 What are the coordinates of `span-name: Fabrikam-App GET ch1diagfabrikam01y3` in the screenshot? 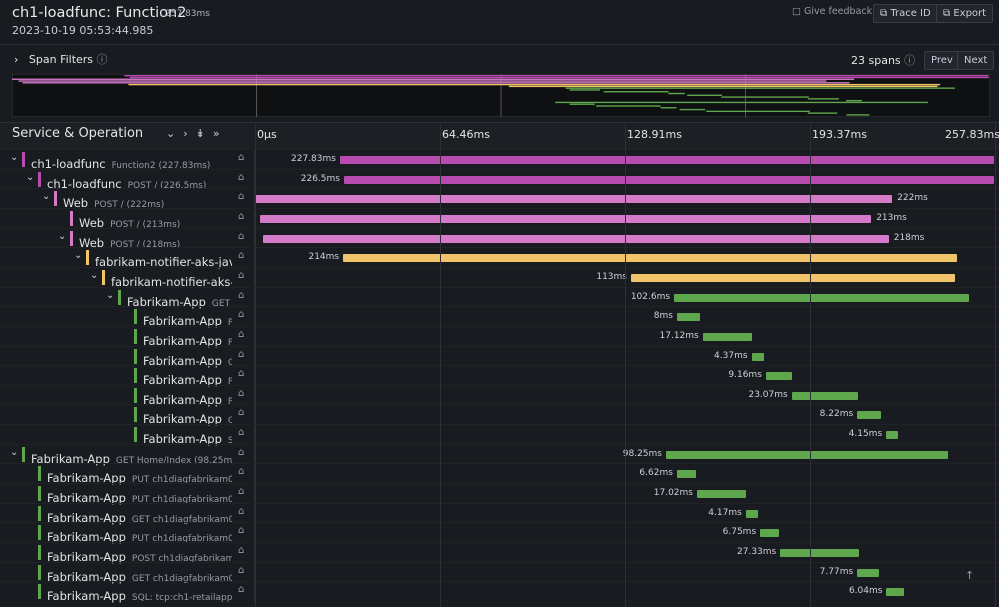 It's located at (139, 575).